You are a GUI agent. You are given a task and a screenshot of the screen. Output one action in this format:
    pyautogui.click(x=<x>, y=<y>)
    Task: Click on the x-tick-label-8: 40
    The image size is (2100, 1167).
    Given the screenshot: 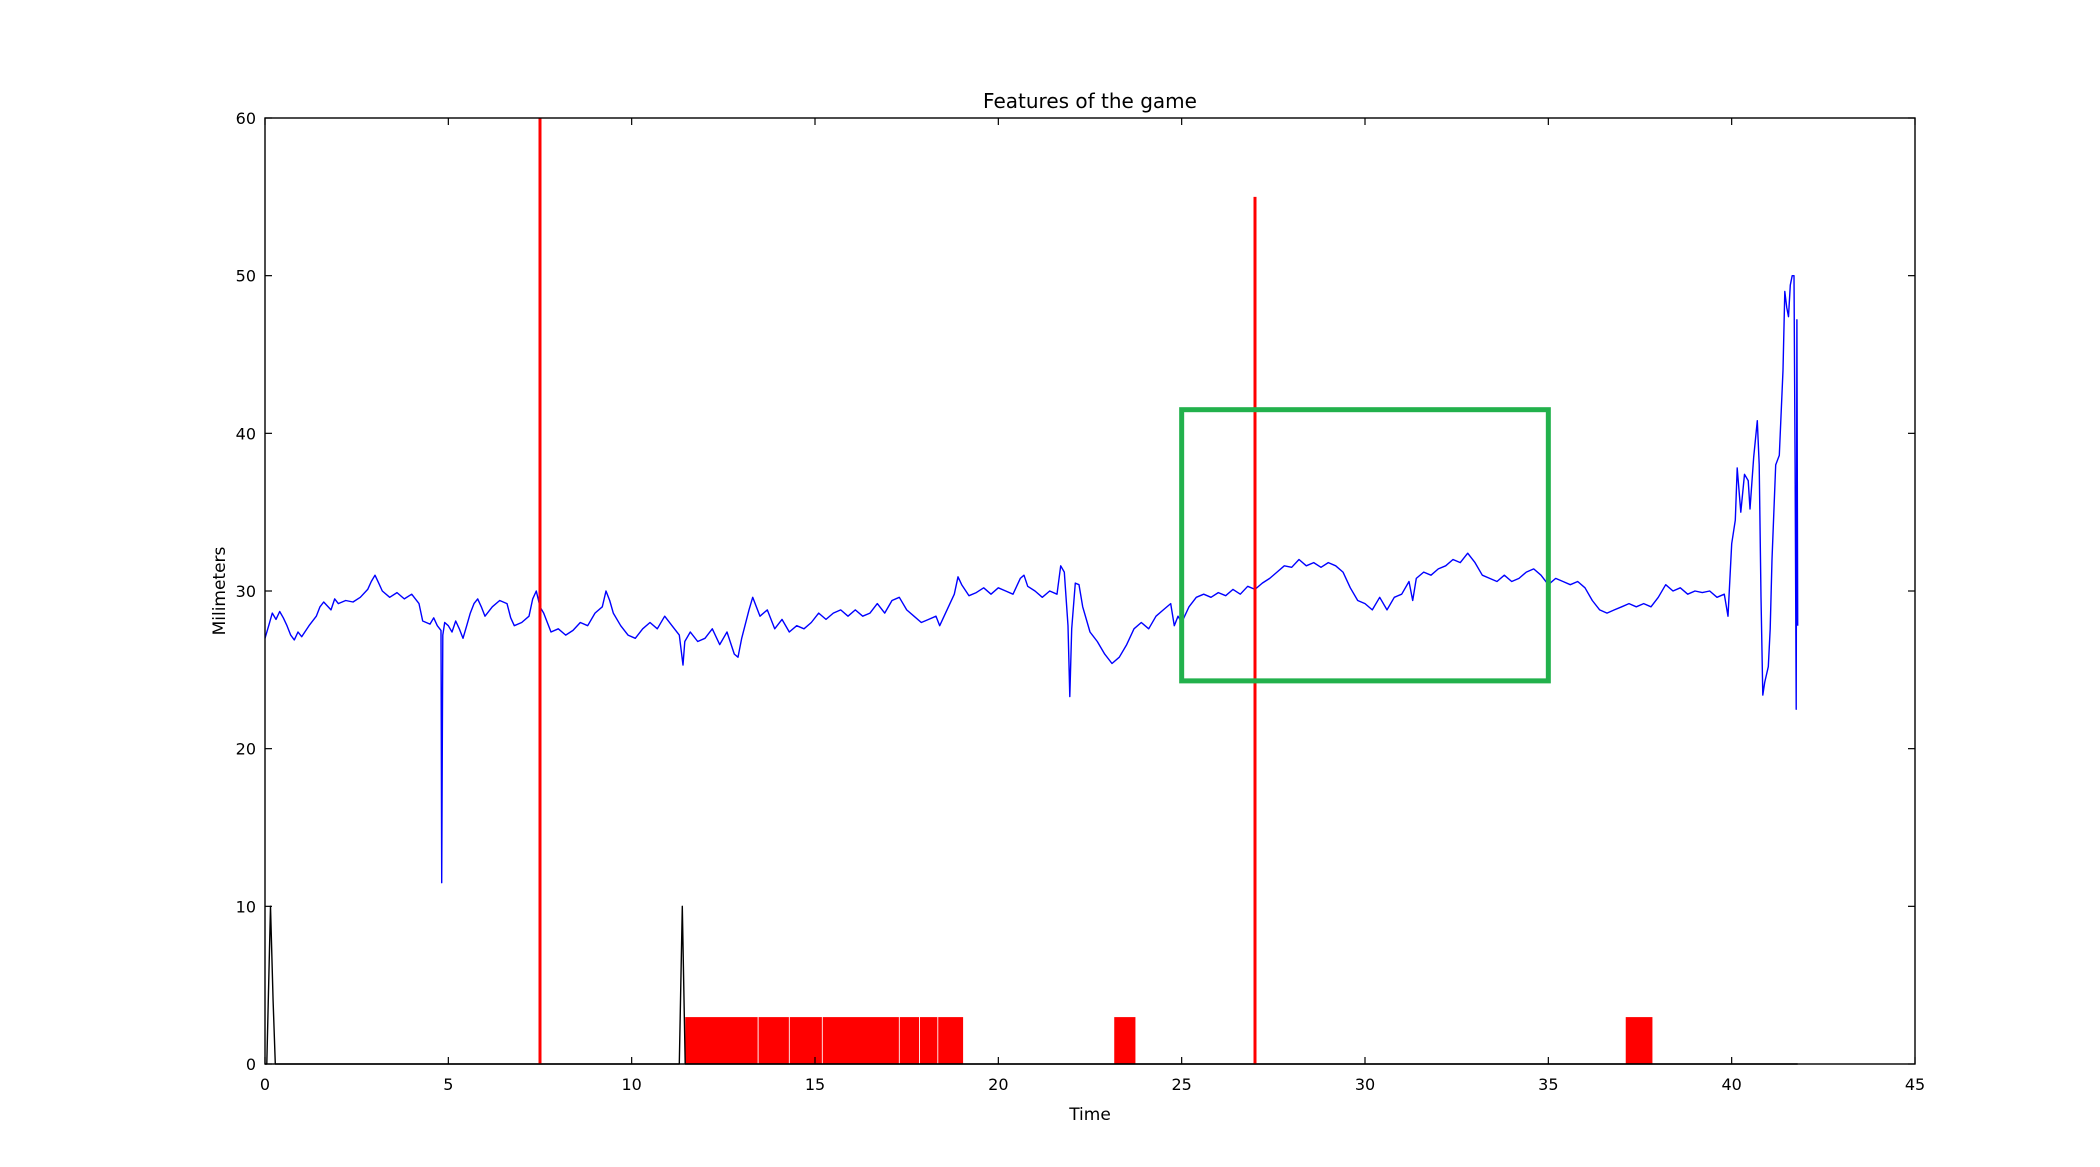 What is the action you would take?
    pyautogui.click(x=1731, y=1084)
    